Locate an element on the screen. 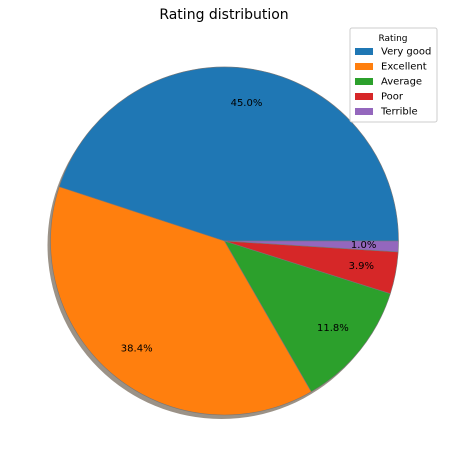  legend-swatch-excellent is located at coordinates (364, 66).